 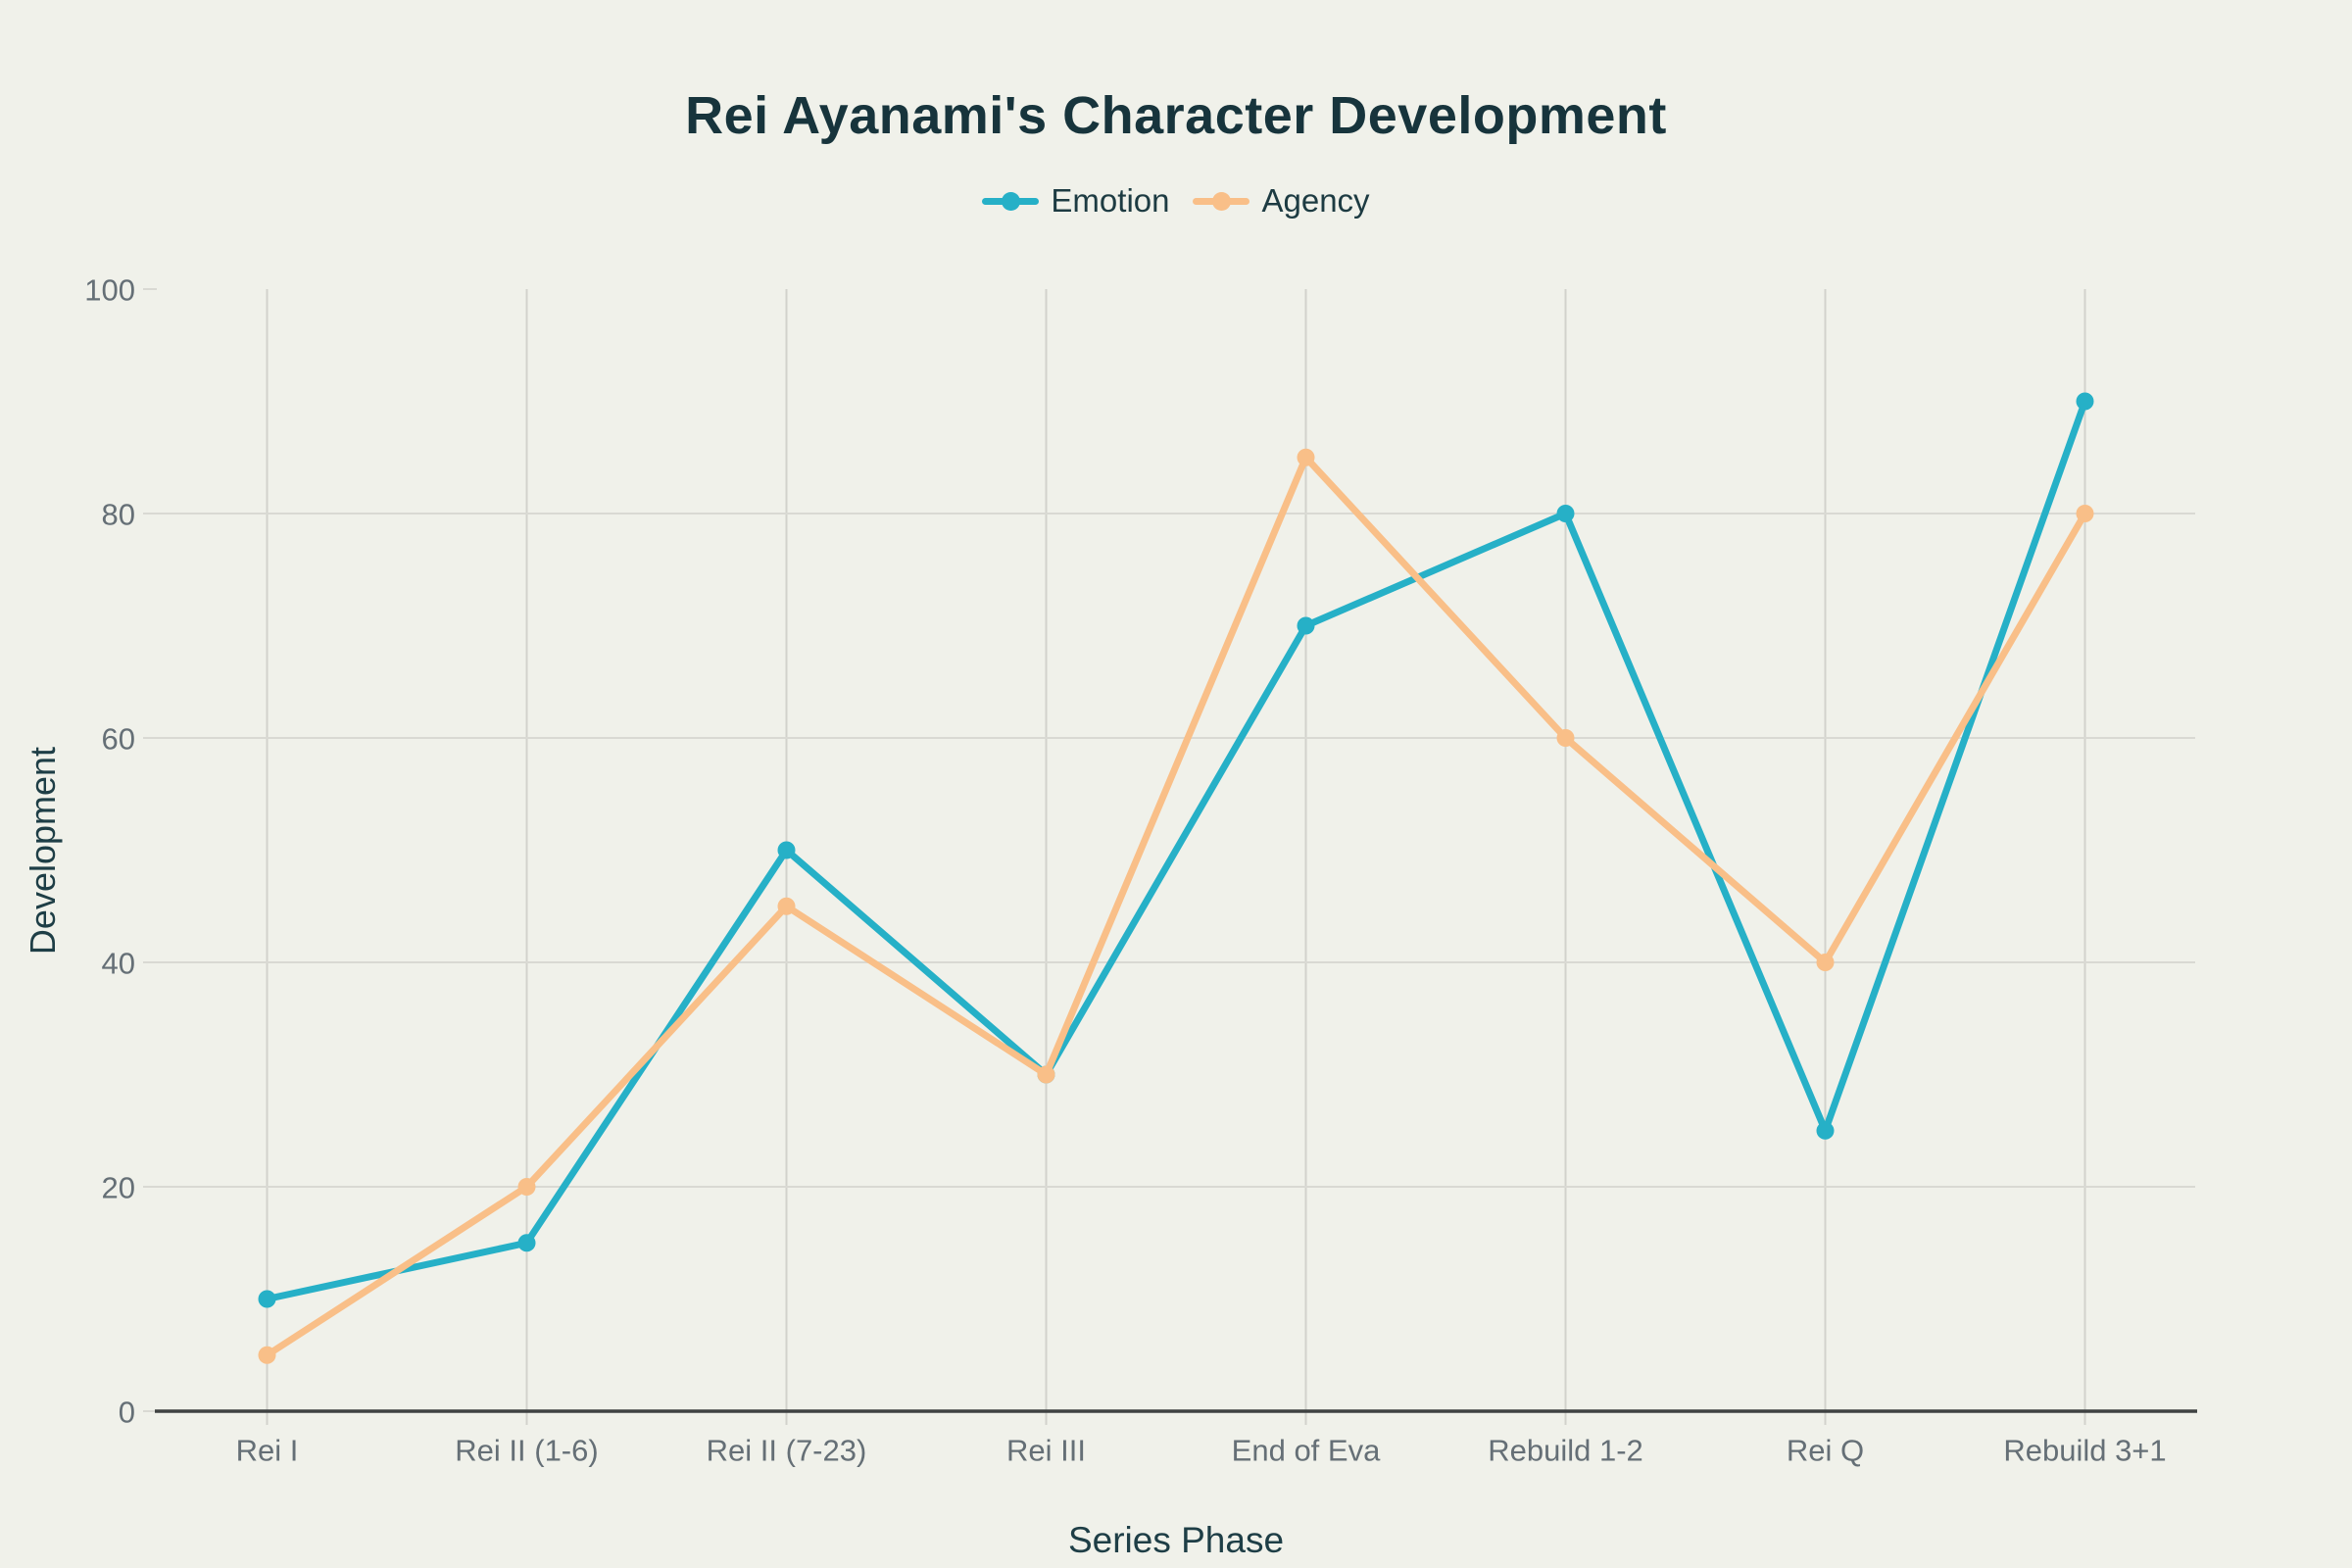 I want to click on x-axis-title: Series Phase, so click(x=1176, y=1540).